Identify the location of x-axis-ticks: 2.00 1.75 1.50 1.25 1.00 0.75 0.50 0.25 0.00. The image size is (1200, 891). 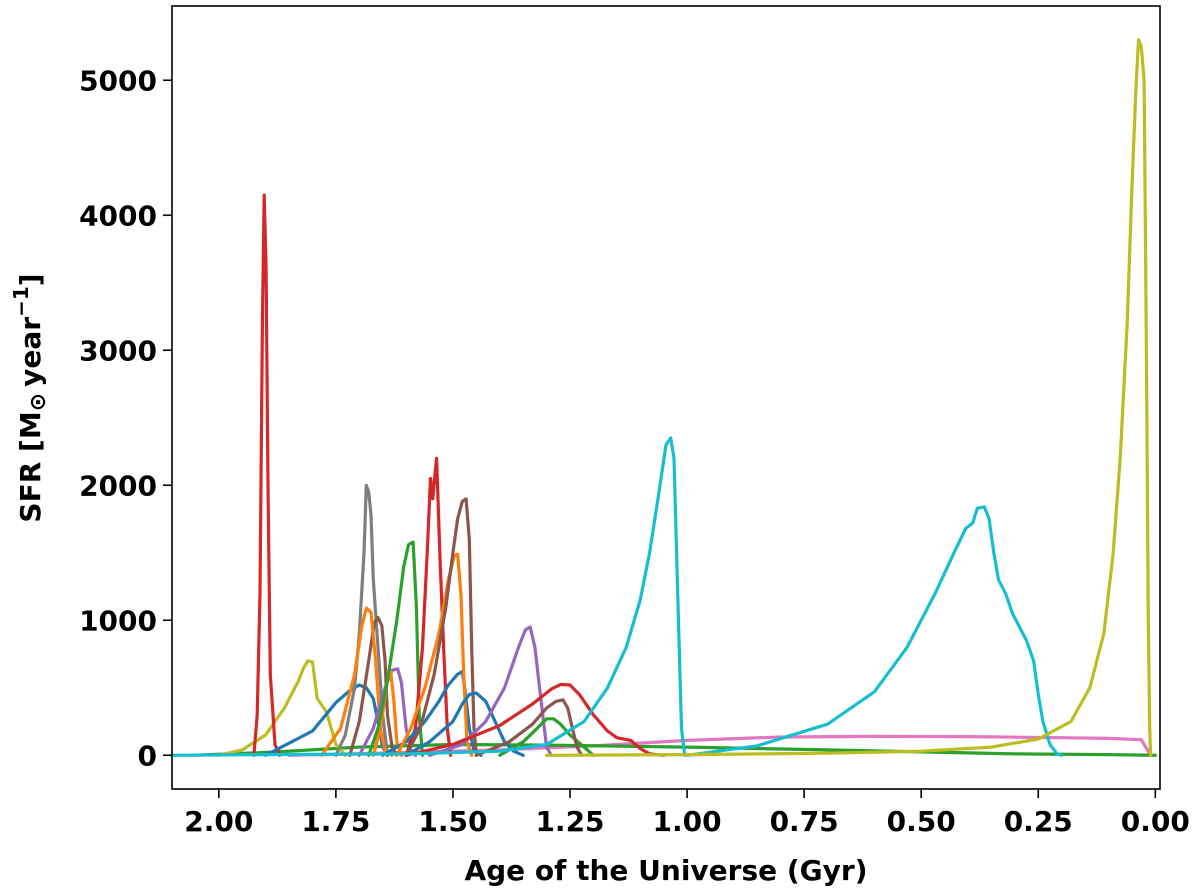
(687, 813).